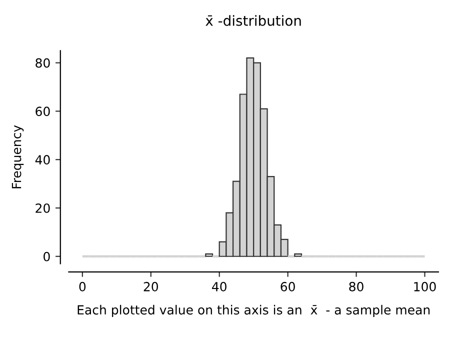 The image size is (474, 338). What do you see at coordinates (42, 160) in the screenshot?
I see `y-tick-label: 40` at bounding box center [42, 160].